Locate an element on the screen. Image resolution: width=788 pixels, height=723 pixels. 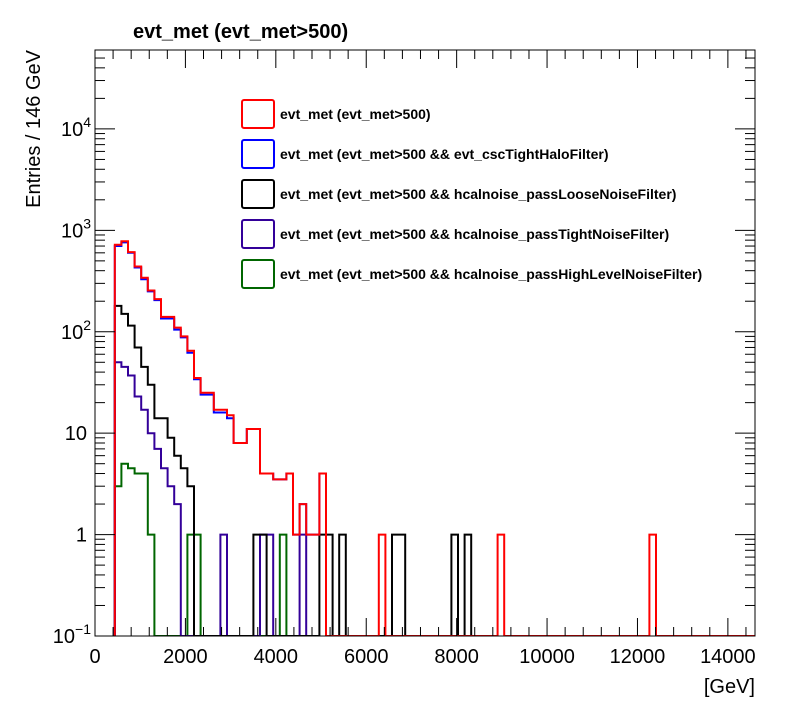
x-tick-label: 6000 is located at coordinates (366, 657).